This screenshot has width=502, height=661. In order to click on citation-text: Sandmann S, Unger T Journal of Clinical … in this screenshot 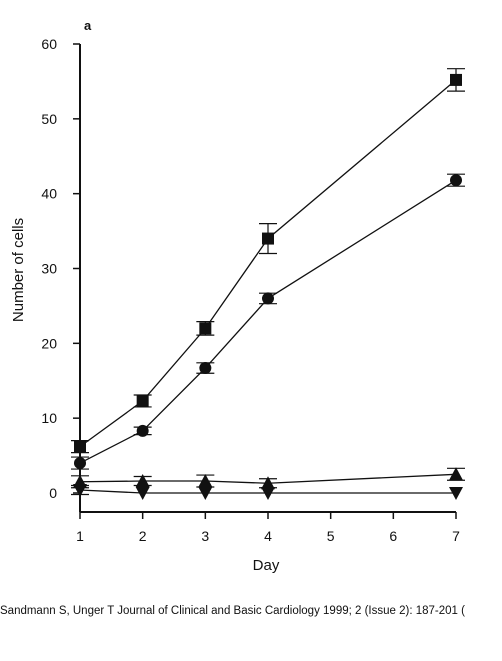, I will do `click(232, 611)`.